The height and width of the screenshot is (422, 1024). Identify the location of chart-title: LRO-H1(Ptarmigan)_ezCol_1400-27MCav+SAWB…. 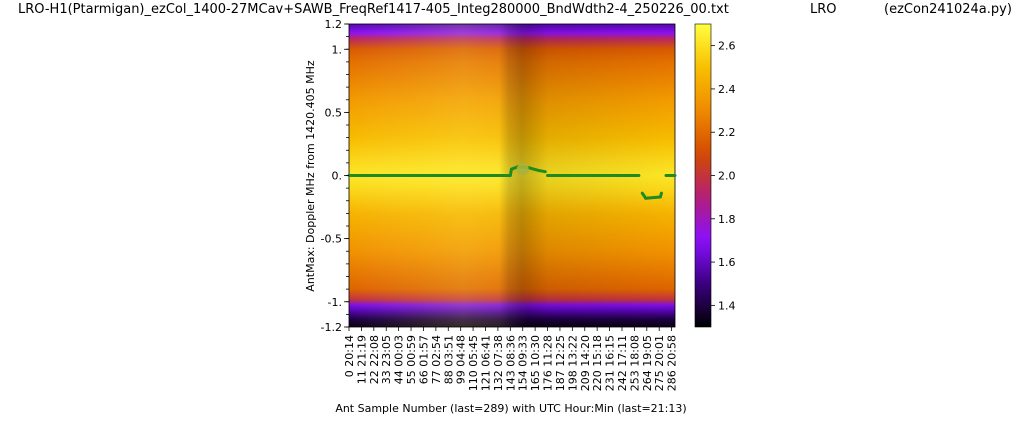
(373, 9).